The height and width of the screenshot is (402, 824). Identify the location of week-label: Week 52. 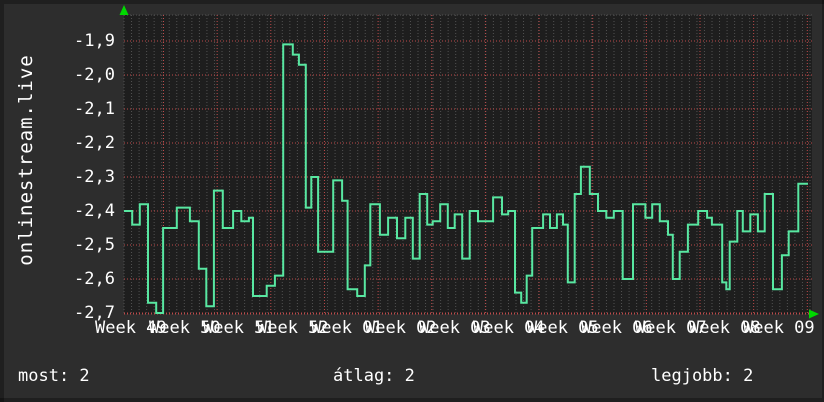
(293, 328).